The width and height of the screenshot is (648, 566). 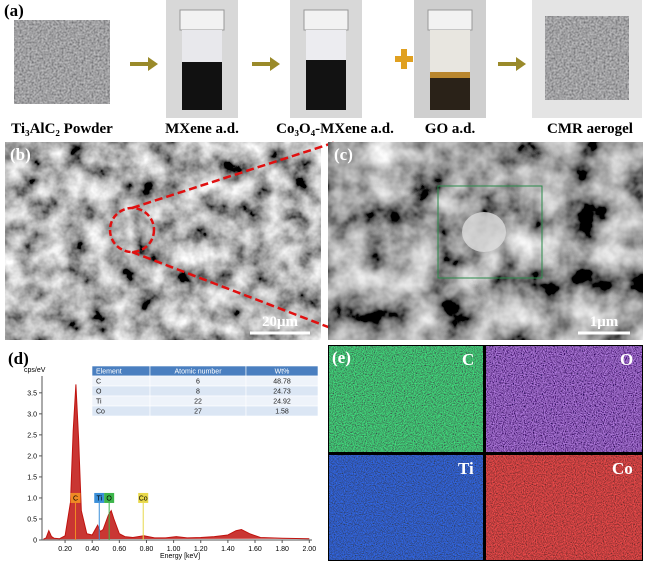 I want to click on plus-sign, so click(x=404, y=59).